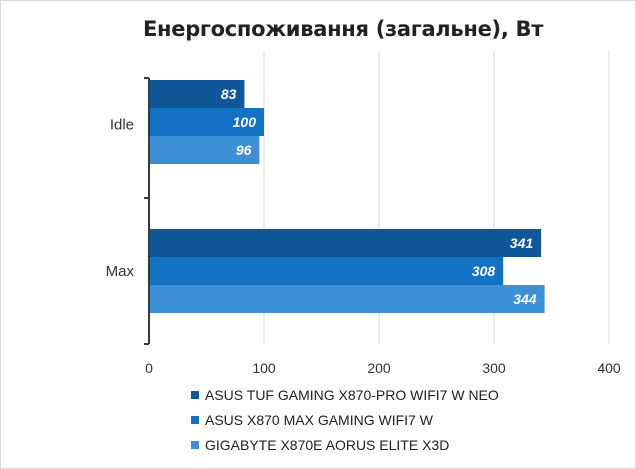  I want to click on data-label-max-series-3: 344, so click(525, 299).